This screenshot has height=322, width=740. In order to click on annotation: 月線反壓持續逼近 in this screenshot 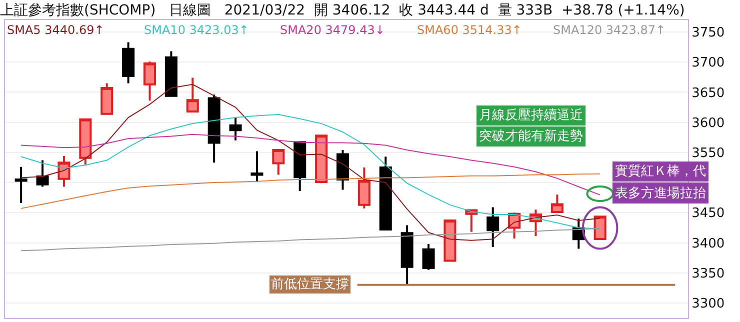, I will do `click(531, 115)`.